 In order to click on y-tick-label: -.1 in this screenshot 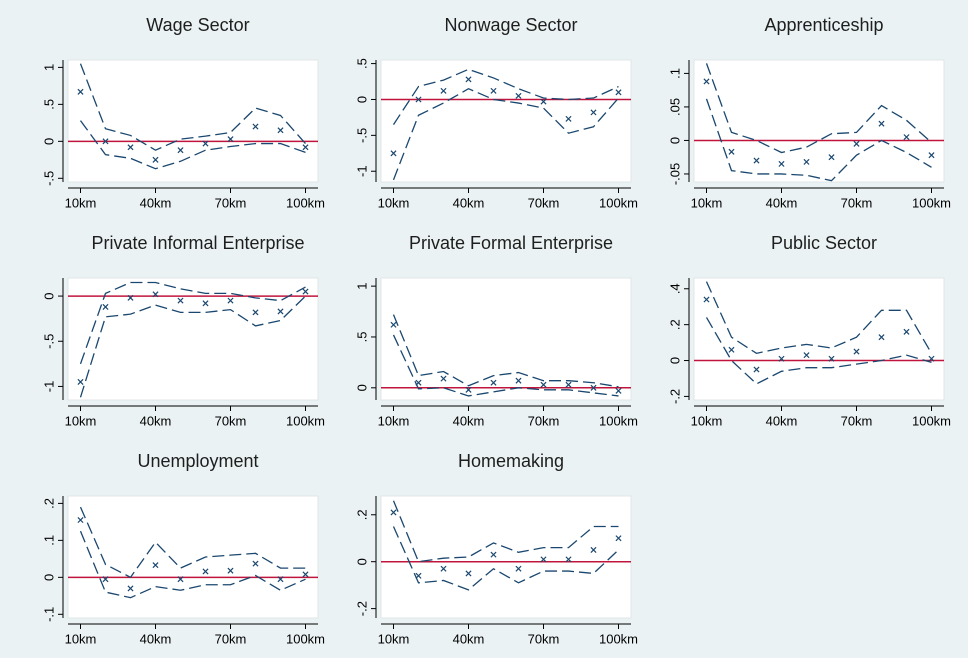, I will do `click(48, 614)`.